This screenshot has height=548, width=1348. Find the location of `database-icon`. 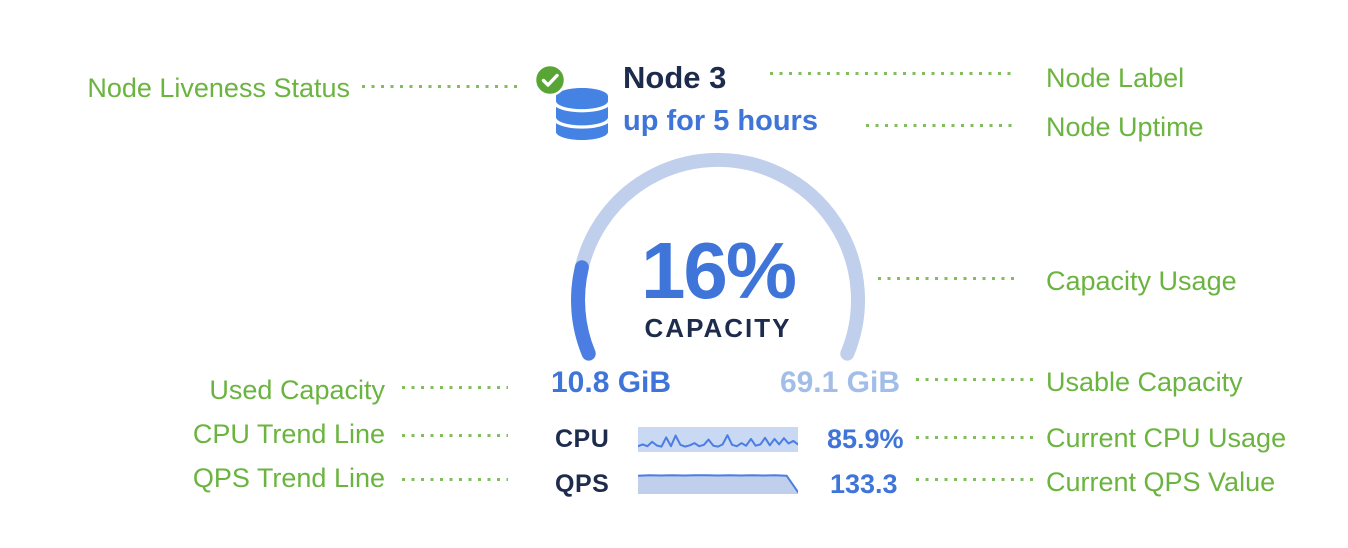

database-icon is located at coordinates (582, 114).